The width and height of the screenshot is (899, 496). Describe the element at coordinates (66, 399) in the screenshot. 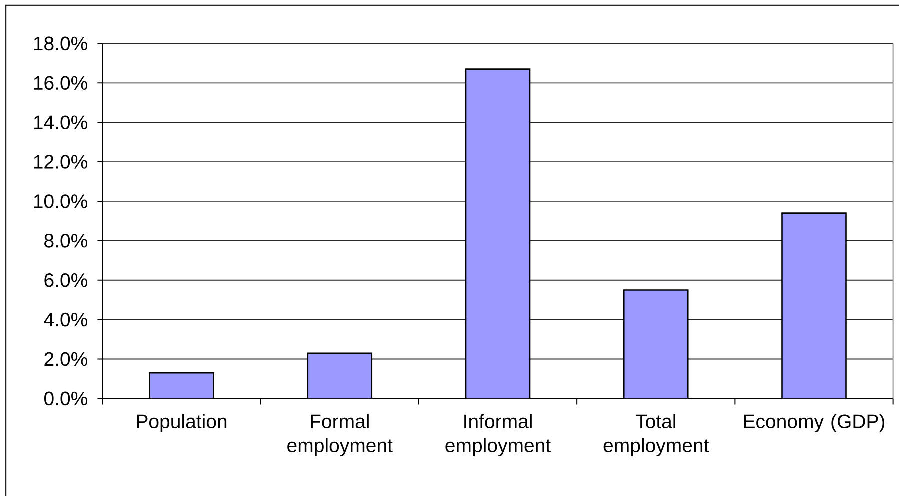

I see `y-tick-label: 0.0%` at that location.